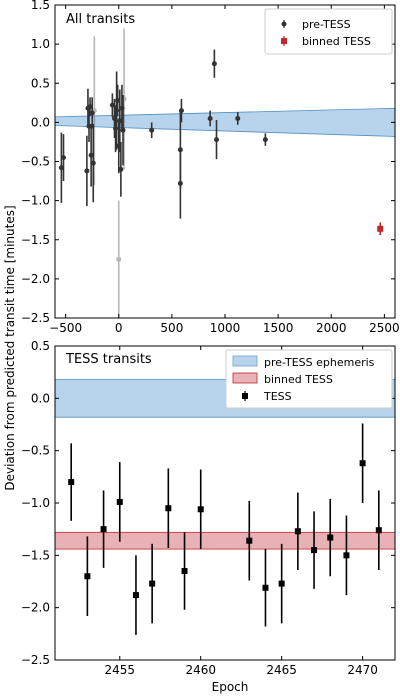  Describe the element at coordinates (281, 670) in the screenshot. I see `x-tick-label-1-2: 2465` at that location.